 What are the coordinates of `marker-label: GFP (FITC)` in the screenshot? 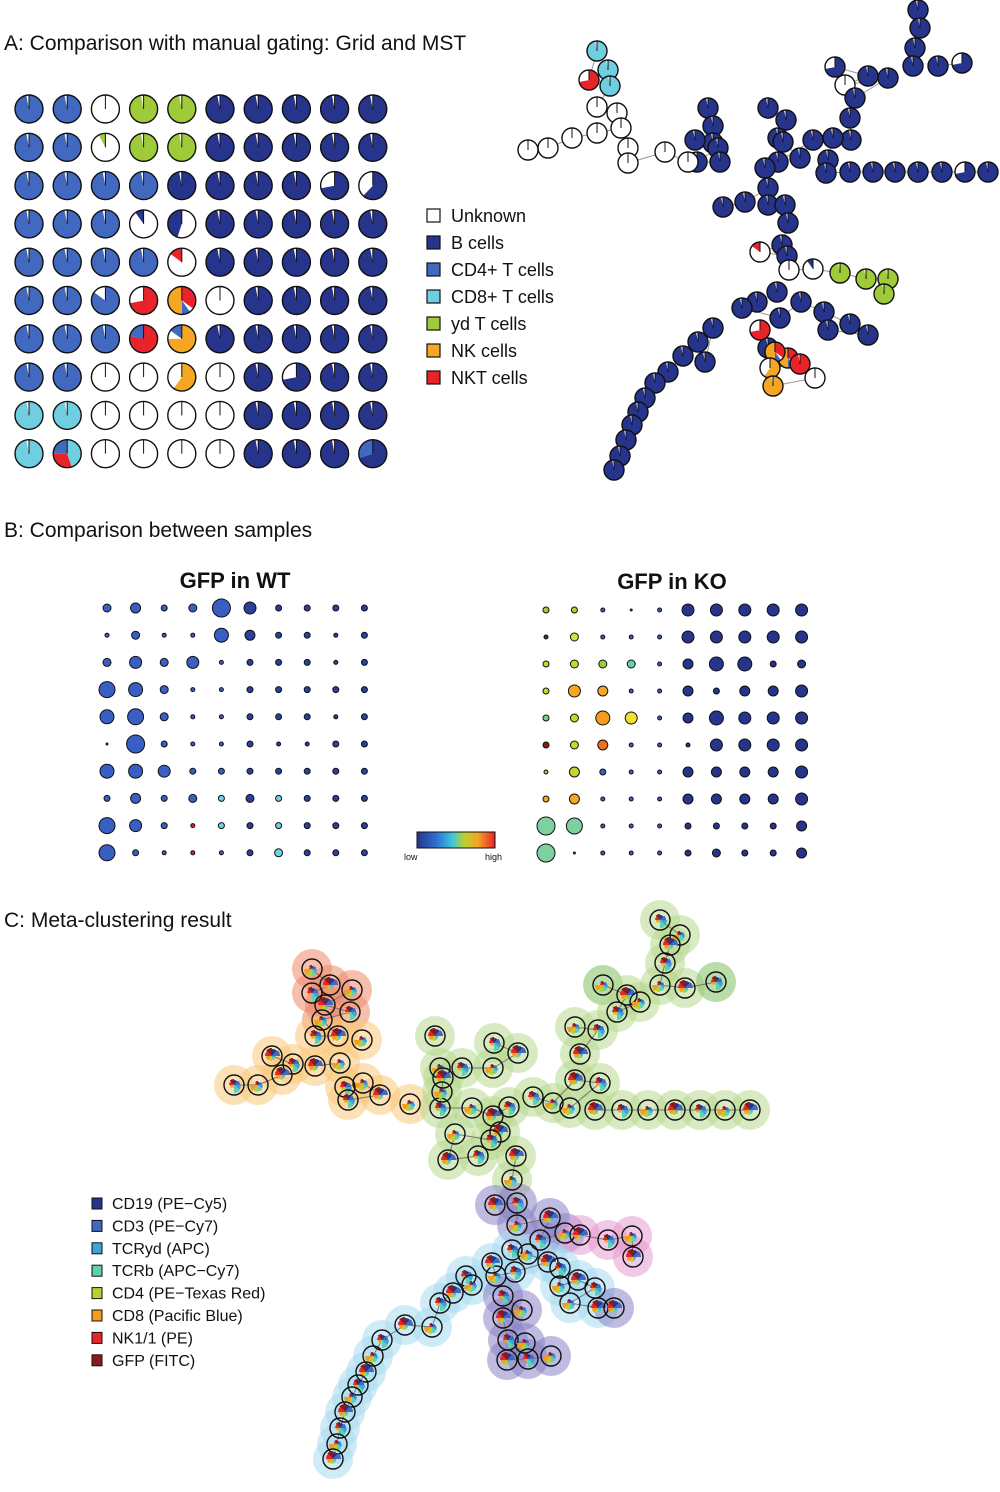 It's located at (153, 1361).